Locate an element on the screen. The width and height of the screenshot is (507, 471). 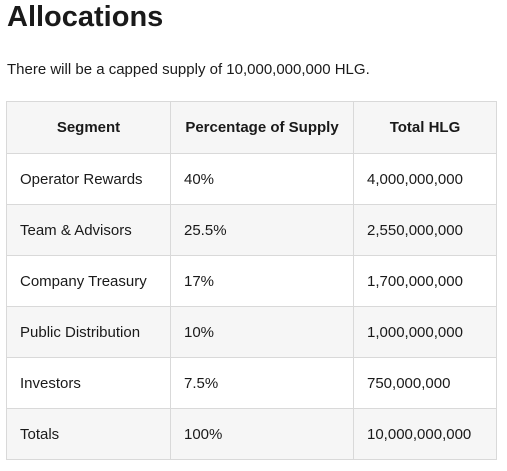
total-hlg-cell: 750,000,000 is located at coordinates (425, 383).